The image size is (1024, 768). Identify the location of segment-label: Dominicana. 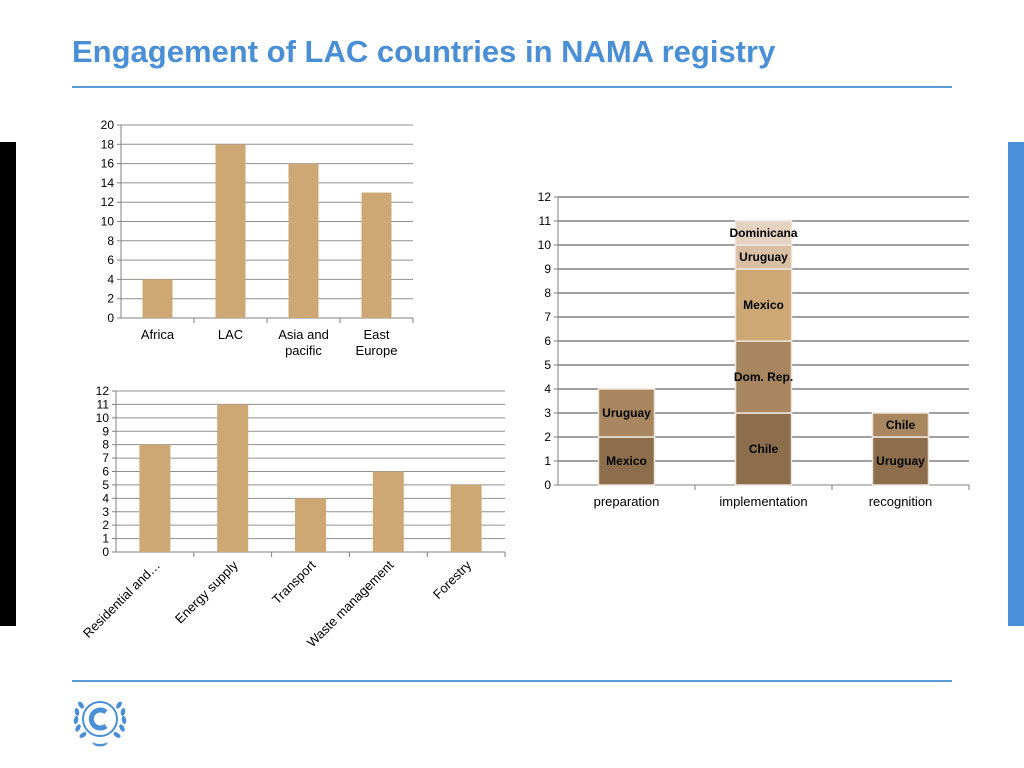
(763, 233).